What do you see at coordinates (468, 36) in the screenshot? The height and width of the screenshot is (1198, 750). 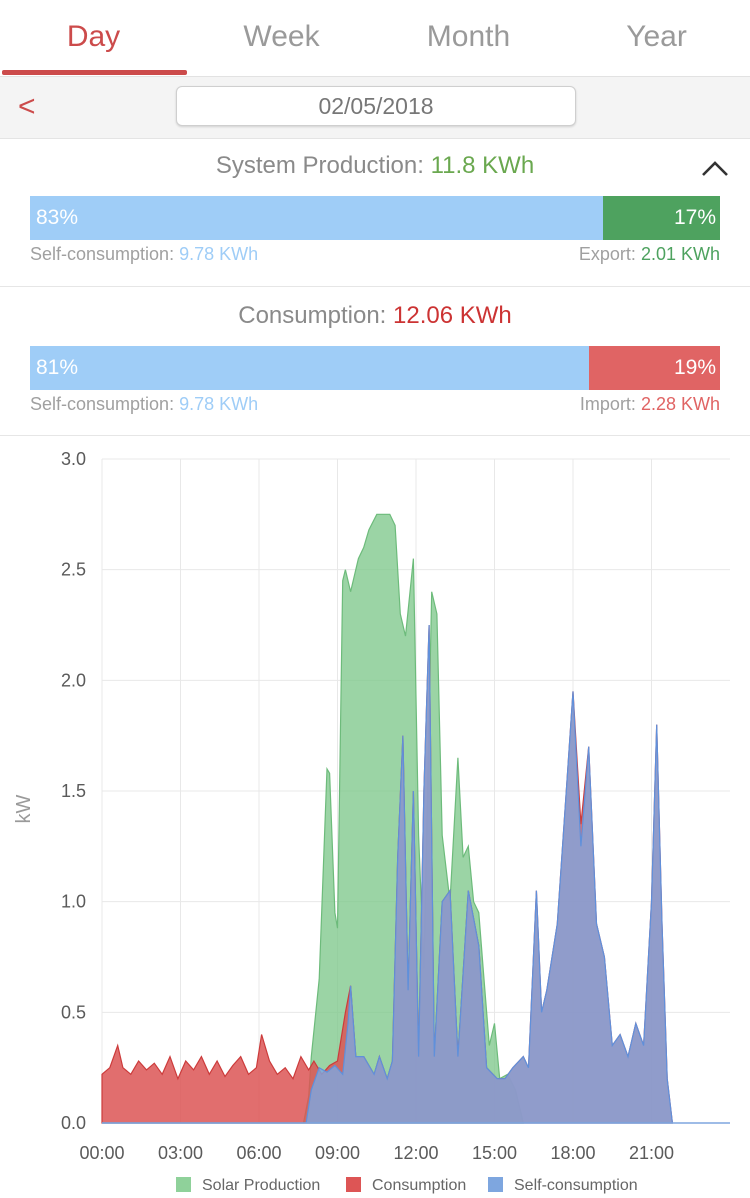 I see `tab-month: Month` at bounding box center [468, 36].